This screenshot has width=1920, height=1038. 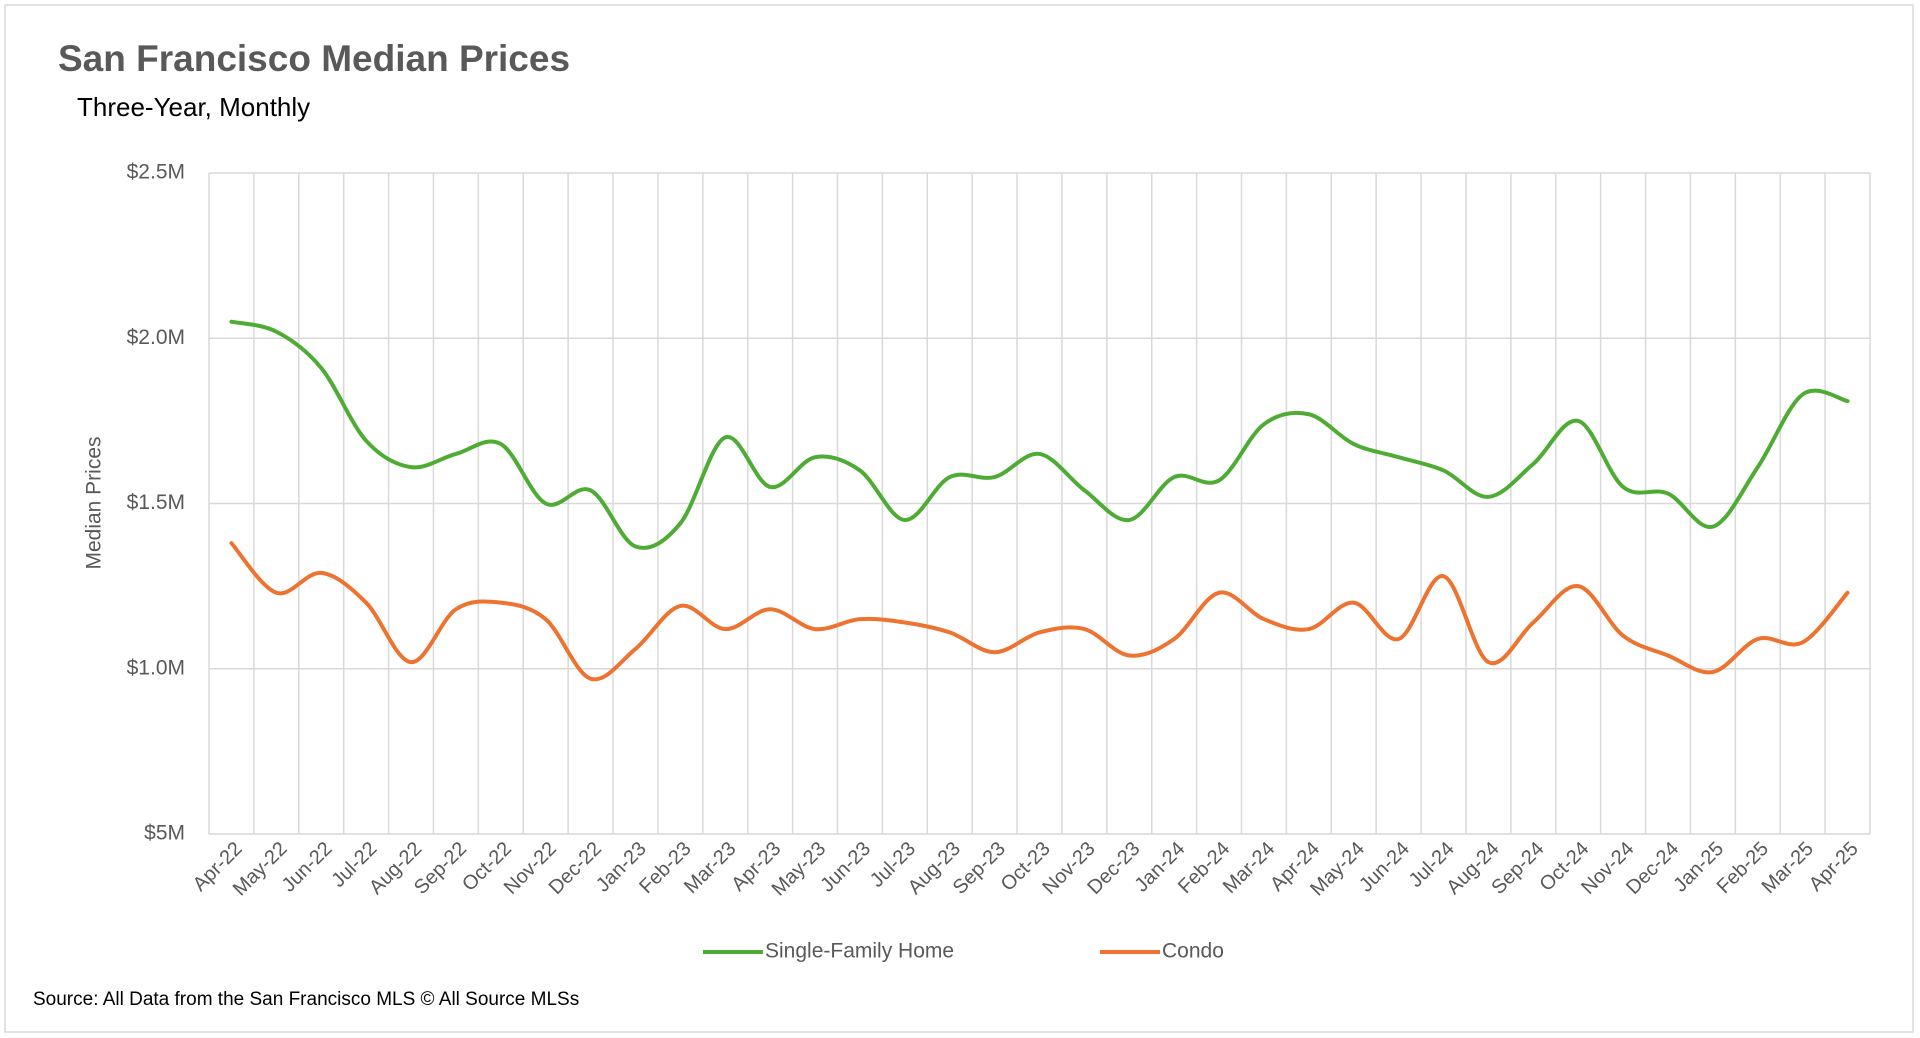 What do you see at coordinates (164, 833) in the screenshot?
I see `y-tick-label: $5M` at bounding box center [164, 833].